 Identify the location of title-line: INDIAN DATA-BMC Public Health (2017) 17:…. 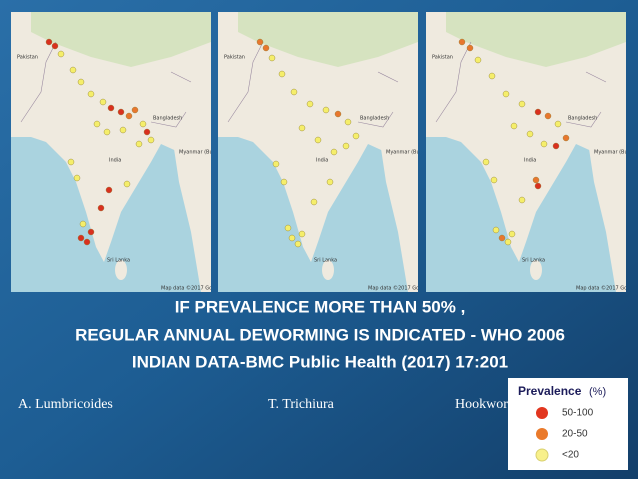
(320, 361).